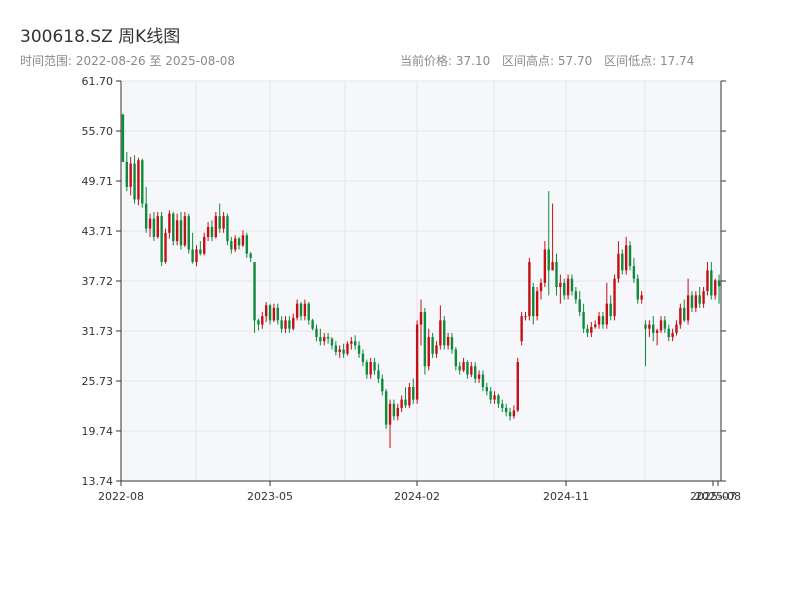  What do you see at coordinates (547, 60) in the screenshot?
I see `stats-row: 当前价格: 37.10 区间高点: 57.70 区间低点: 17.74` at bounding box center [547, 60].